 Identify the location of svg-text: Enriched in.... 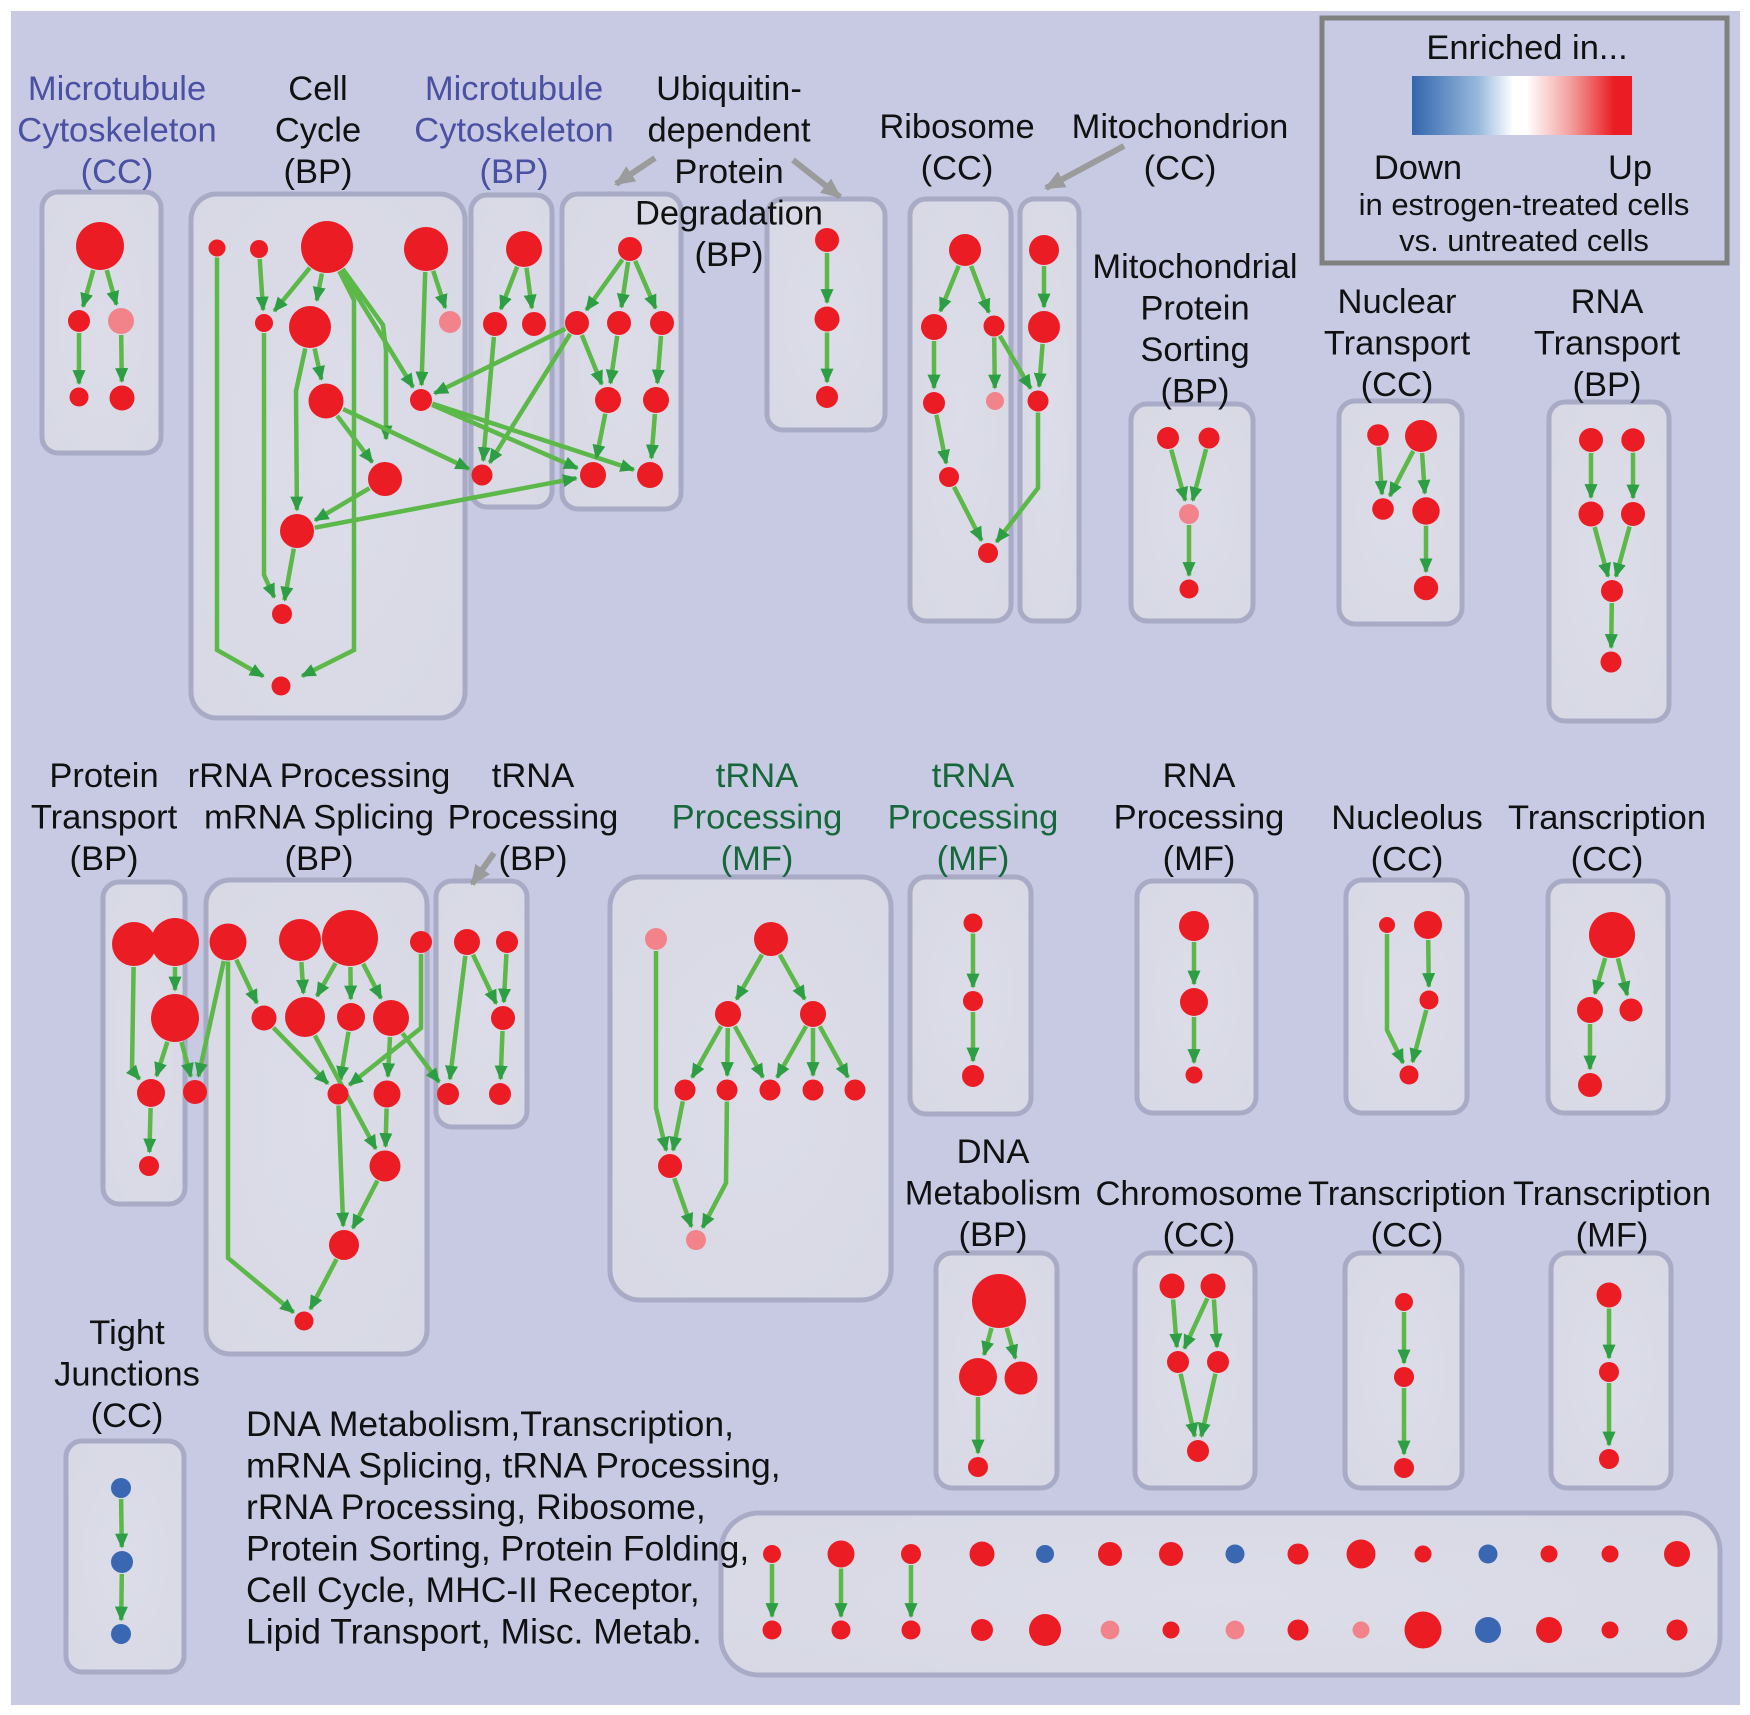
(1526, 48).